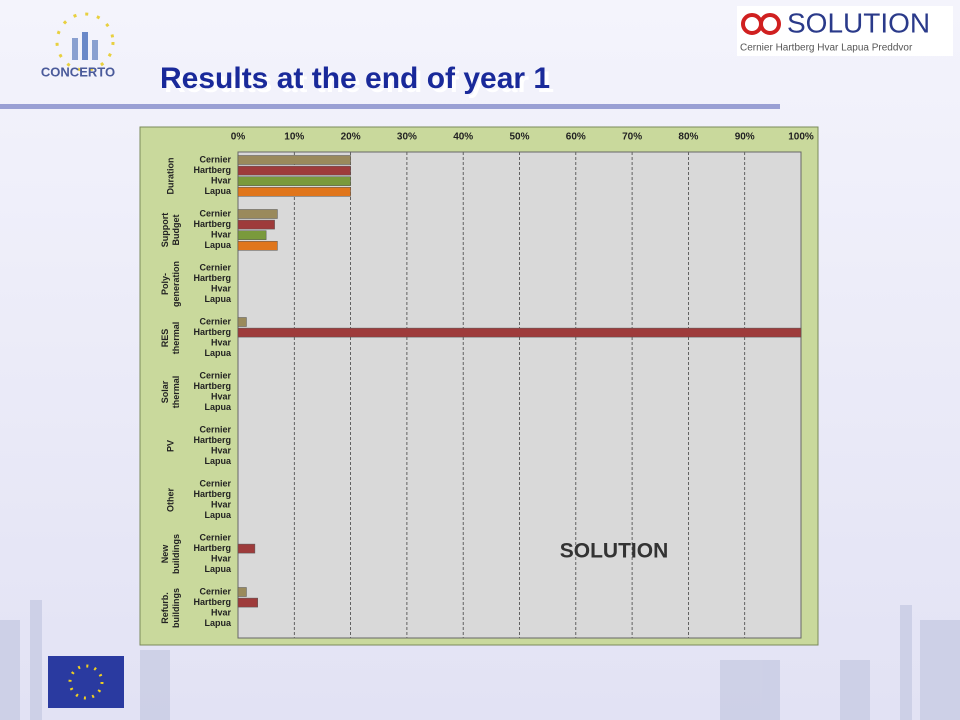 This screenshot has width=960, height=720. Describe the element at coordinates (826, 48) in the screenshot. I see `logo-subtext: Cernier Hartberg Hvar Lapua Preddvor` at that location.